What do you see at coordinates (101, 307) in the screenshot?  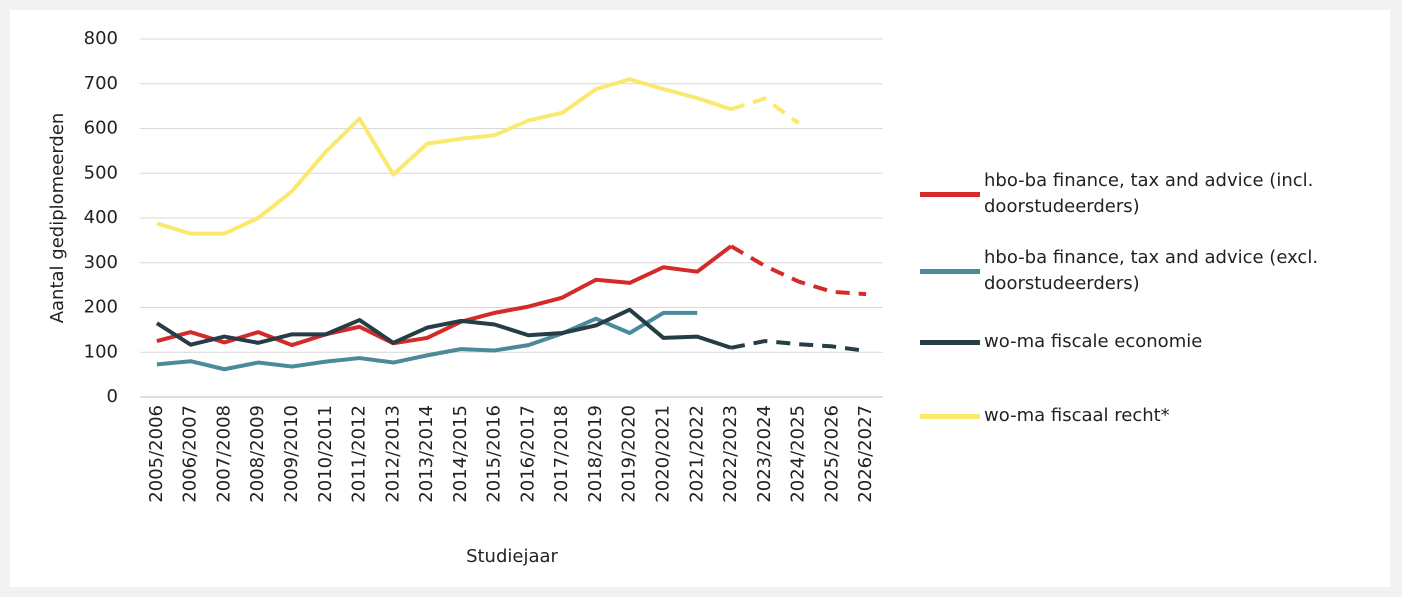 I see `y-tick-label: 200` at bounding box center [101, 307].